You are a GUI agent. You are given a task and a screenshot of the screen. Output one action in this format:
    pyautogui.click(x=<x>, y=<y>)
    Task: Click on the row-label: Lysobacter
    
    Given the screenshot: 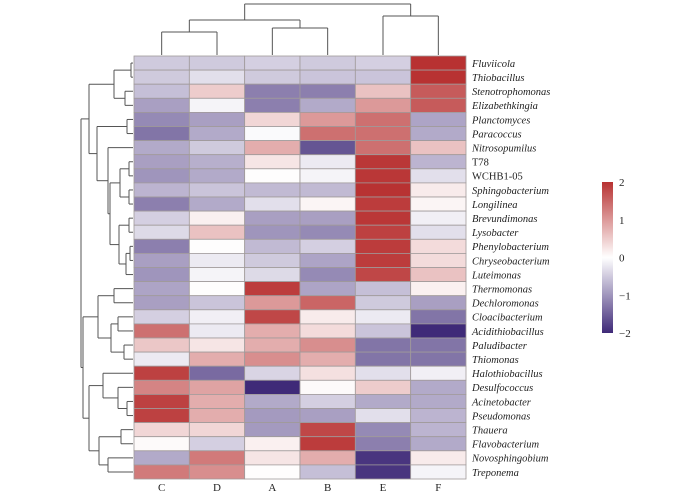 What is the action you would take?
    pyautogui.click(x=495, y=233)
    